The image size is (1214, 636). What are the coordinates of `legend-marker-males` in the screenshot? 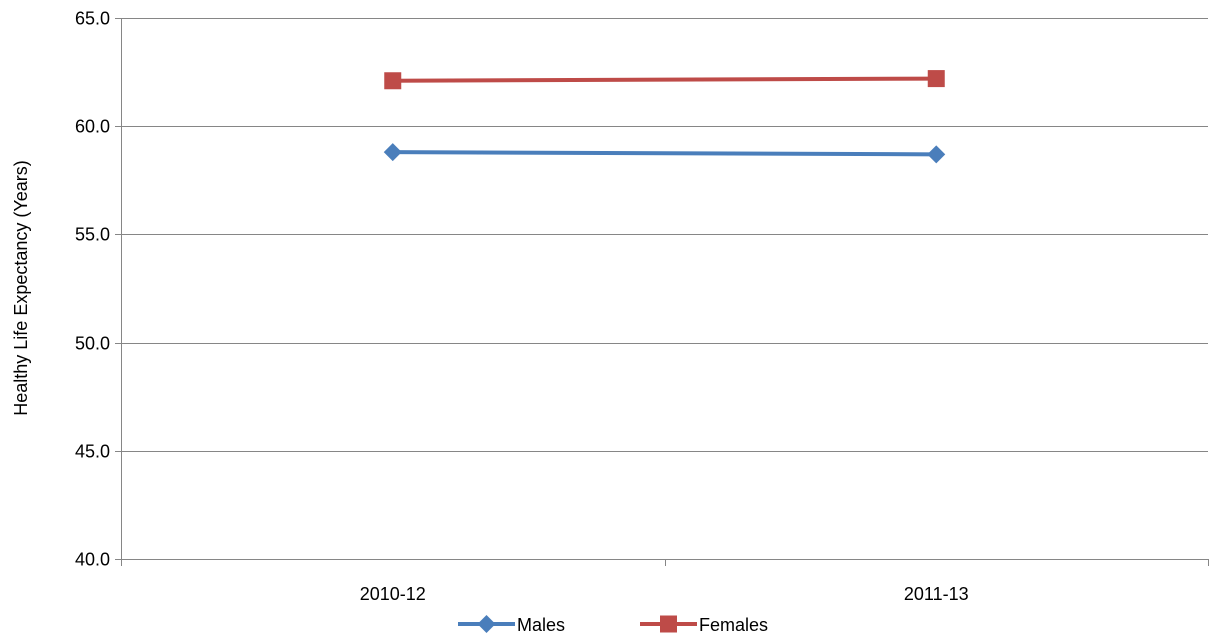 It's located at (486, 624).